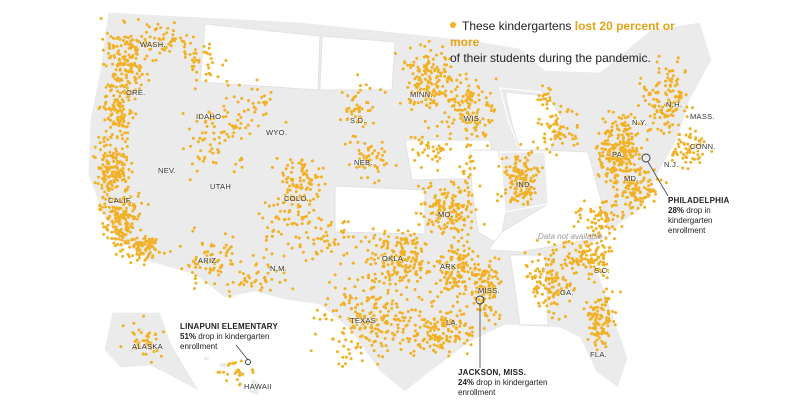 This screenshot has height=418, width=800. Describe the element at coordinates (562, 34) in the screenshot. I see `legend-highlight: lost 20 percent or more` at that location.